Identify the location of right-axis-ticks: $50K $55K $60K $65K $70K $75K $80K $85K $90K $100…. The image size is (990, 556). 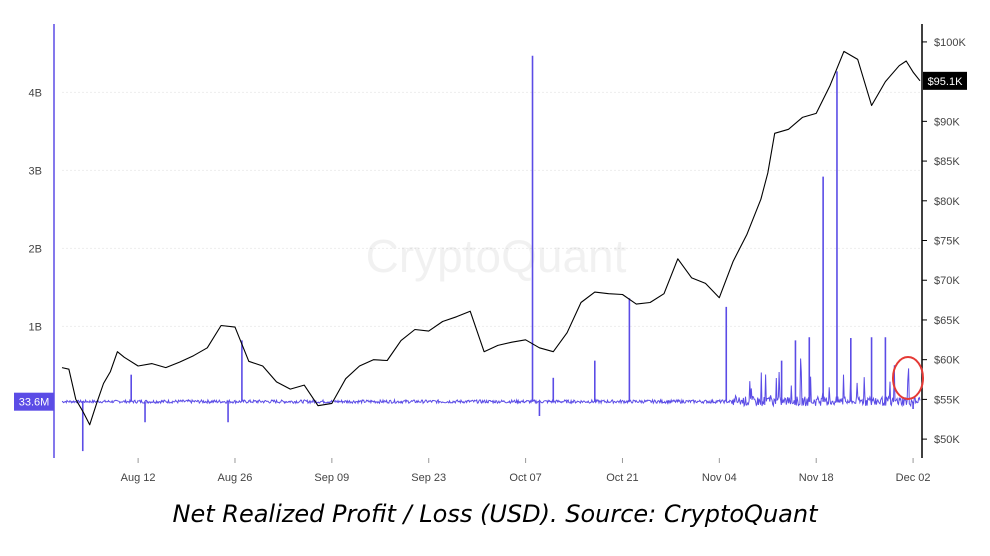
(944, 241).